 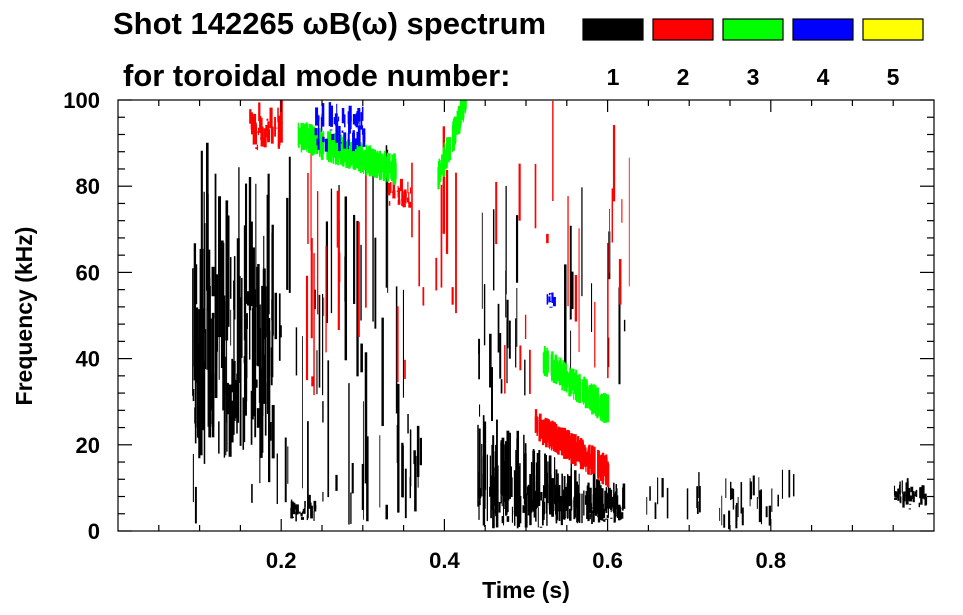 What do you see at coordinates (551, 472) in the screenshot?
I see `mode-1-band` at bounding box center [551, 472].